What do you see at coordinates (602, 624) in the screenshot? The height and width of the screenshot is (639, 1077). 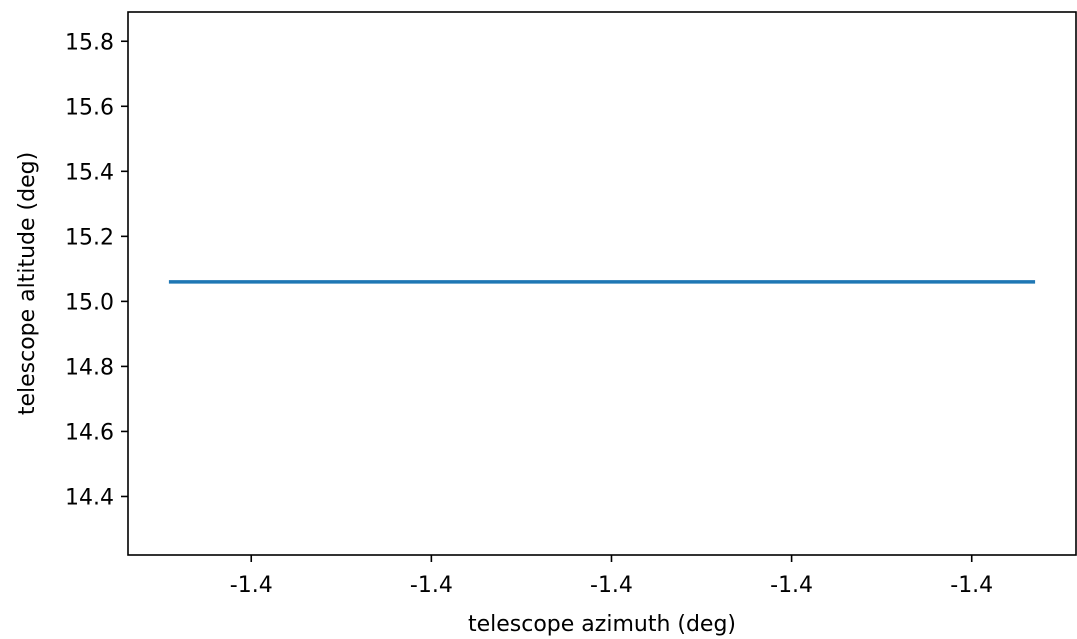 I see `x-axis-label: telescope azimuth (deg)` at bounding box center [602, 624].